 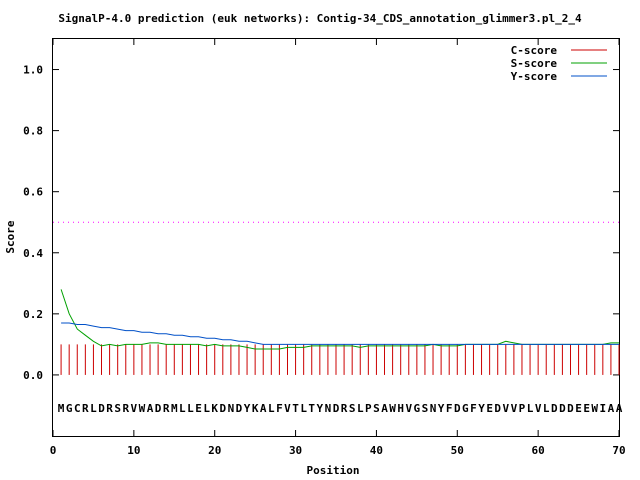 I want to click on y-tick-label: 0.6, so click(x=33, y=192).